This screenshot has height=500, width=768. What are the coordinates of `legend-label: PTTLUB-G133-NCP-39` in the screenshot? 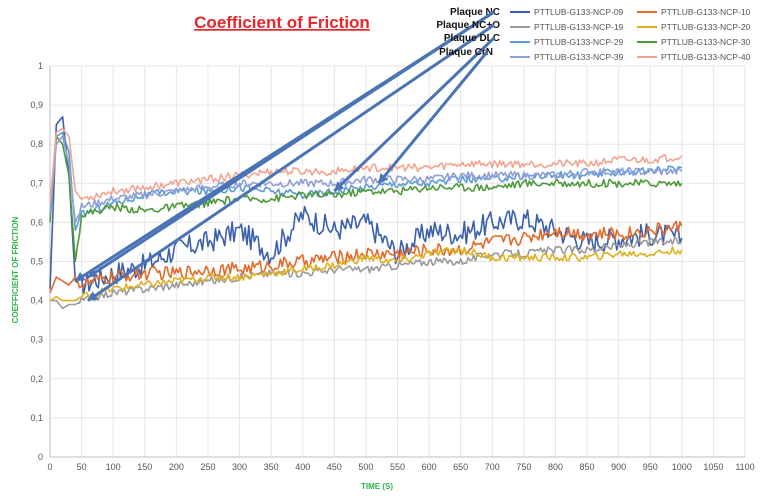 It's located at (579, 57).